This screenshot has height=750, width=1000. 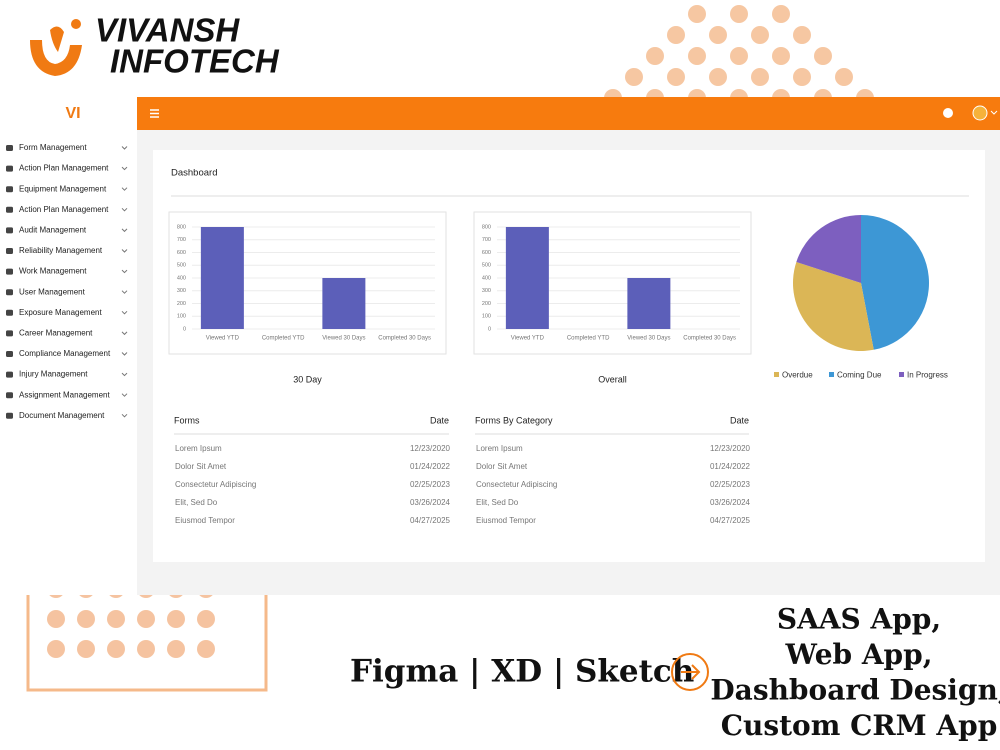 What do you see at coordinates (859, 725) in the screenshot?
I see `service-line: Custom CRM App` at bounding box center [859, 725].